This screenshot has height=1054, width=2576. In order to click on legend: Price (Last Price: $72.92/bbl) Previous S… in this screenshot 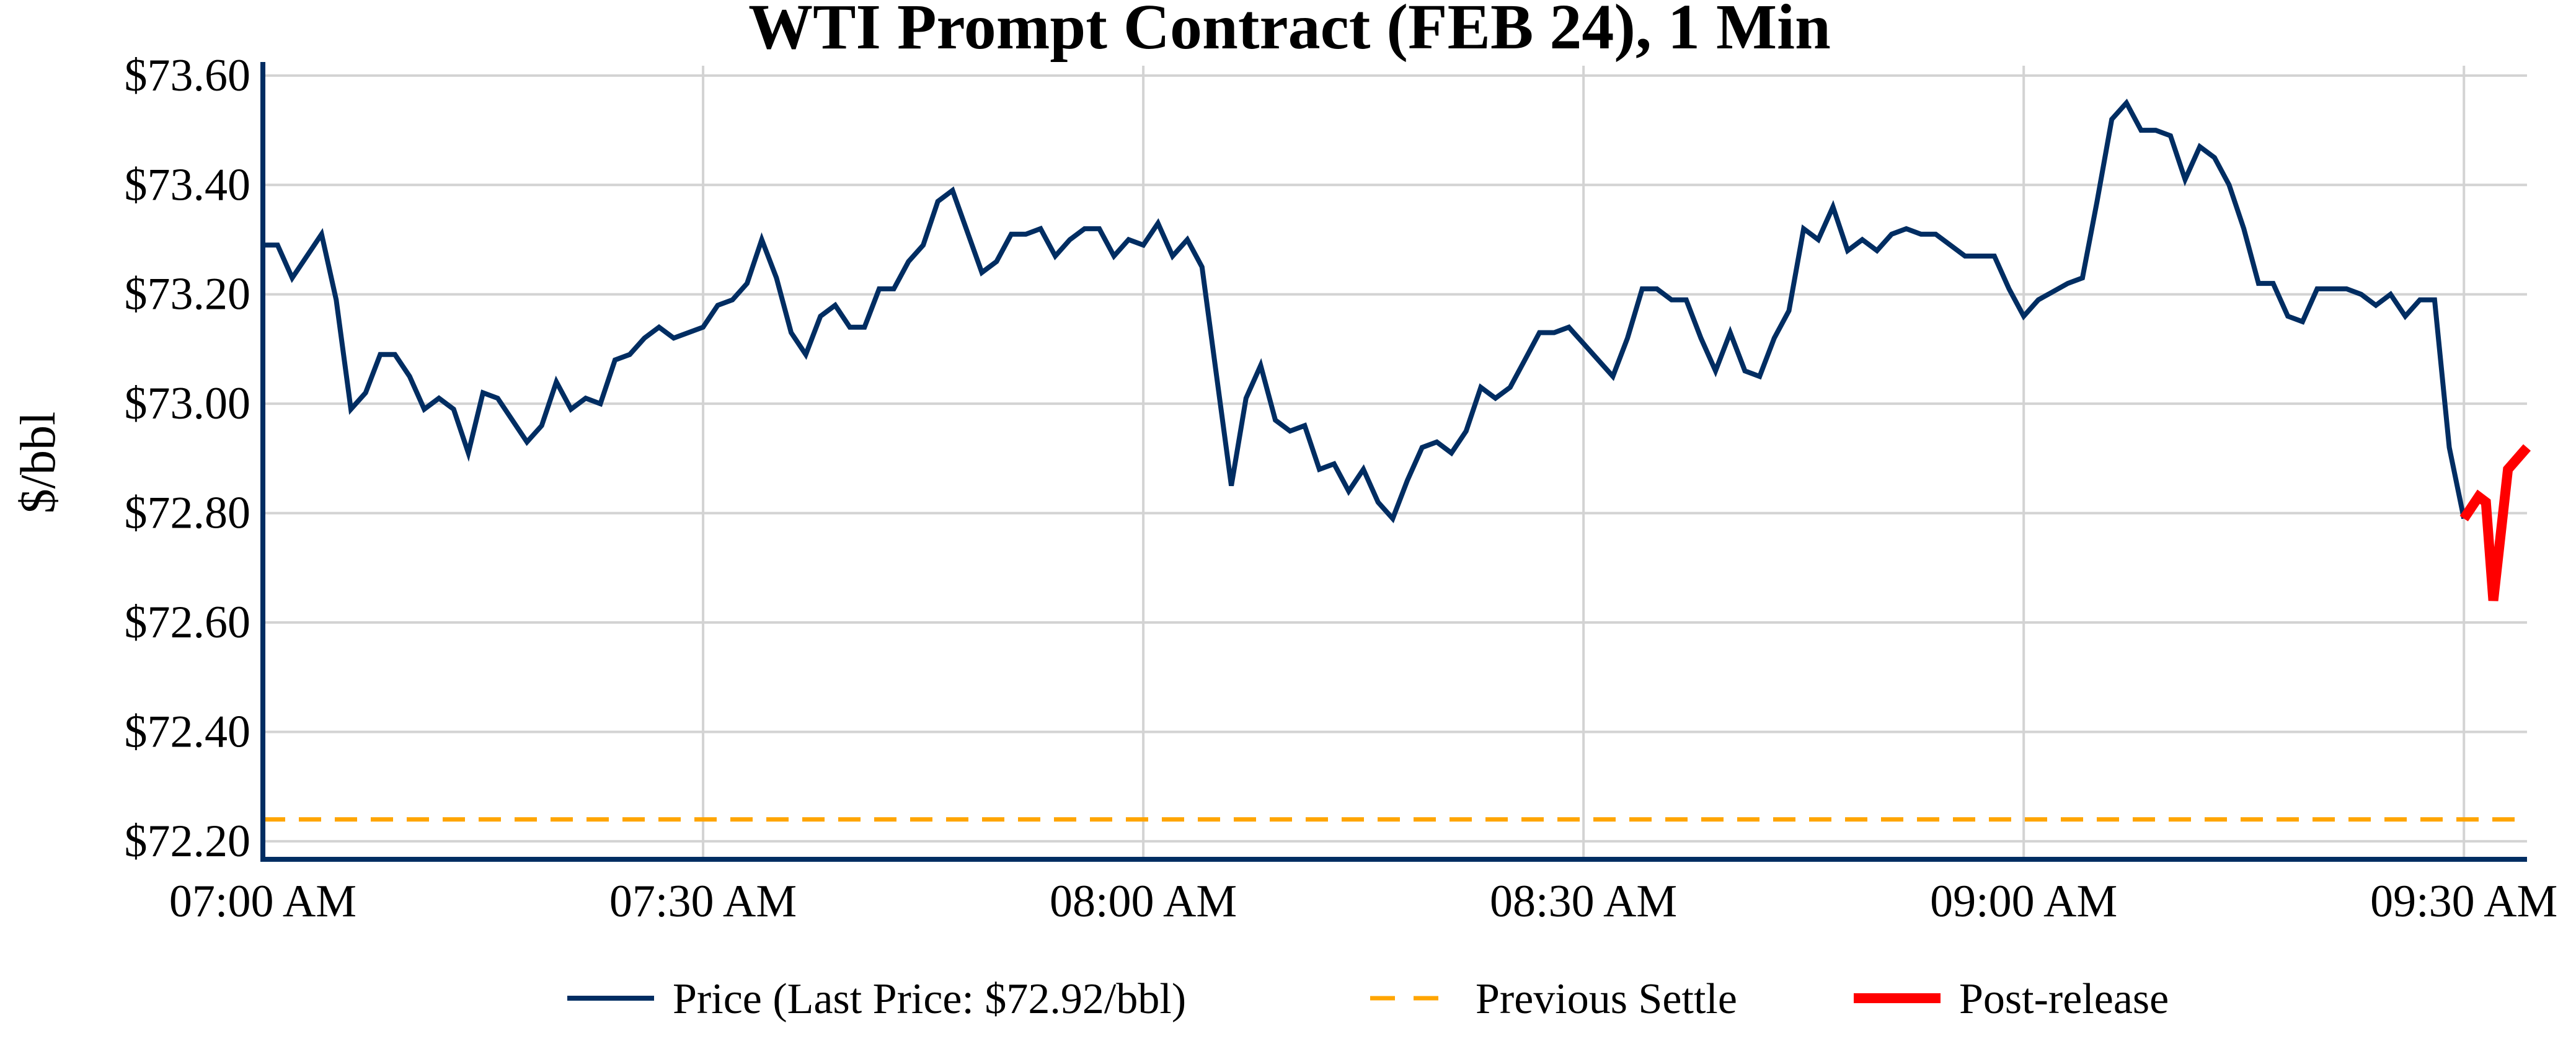, I will do `click(1368, 999)`.